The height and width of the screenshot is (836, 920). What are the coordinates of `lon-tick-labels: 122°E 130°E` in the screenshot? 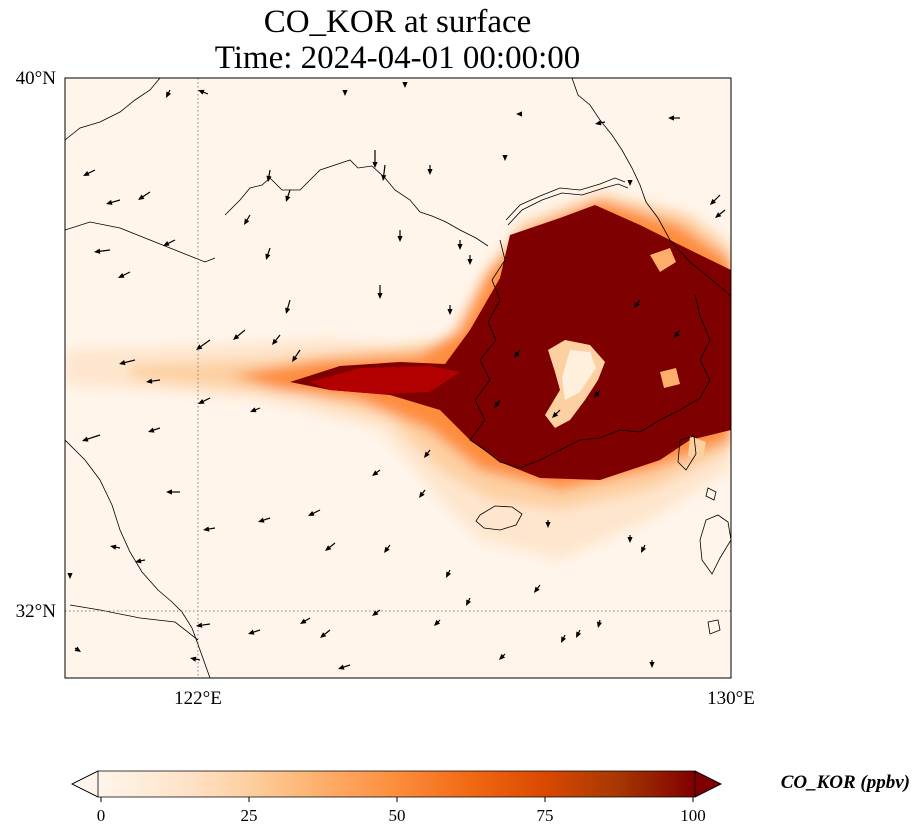 It's located at (464, 698).